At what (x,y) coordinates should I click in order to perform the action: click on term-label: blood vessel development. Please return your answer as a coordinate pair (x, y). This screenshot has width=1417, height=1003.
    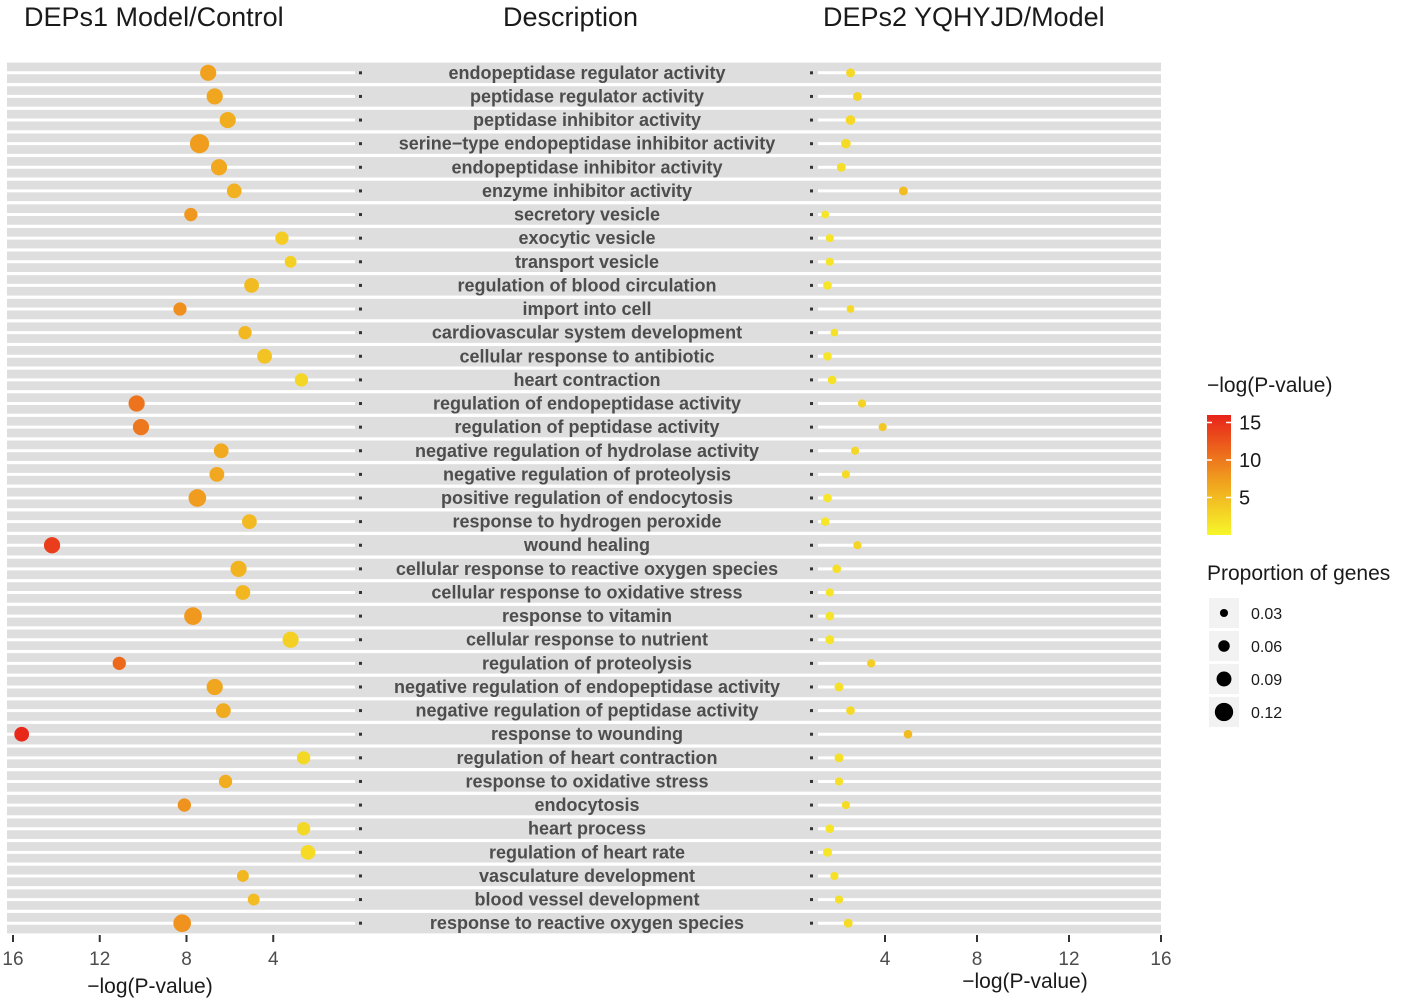
    Looking at the image, I should click on (586, 900).